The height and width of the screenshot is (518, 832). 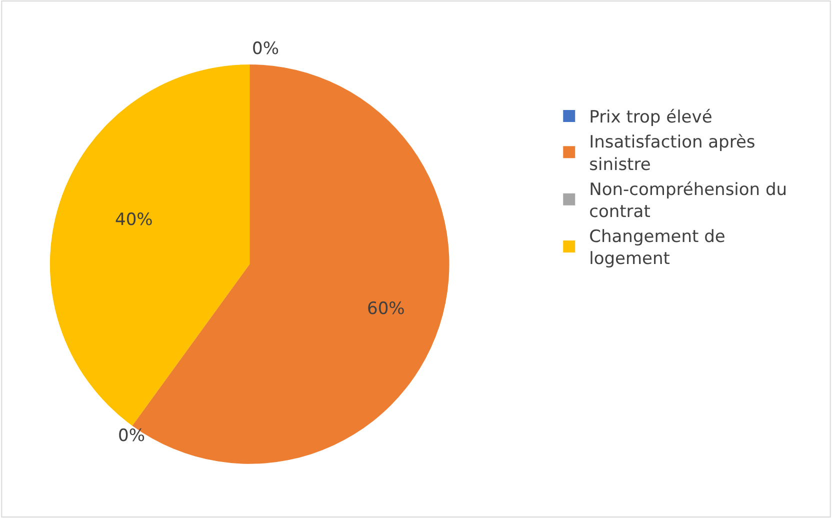 I want to click on data-label: 60%, so click(x=386, y=309).